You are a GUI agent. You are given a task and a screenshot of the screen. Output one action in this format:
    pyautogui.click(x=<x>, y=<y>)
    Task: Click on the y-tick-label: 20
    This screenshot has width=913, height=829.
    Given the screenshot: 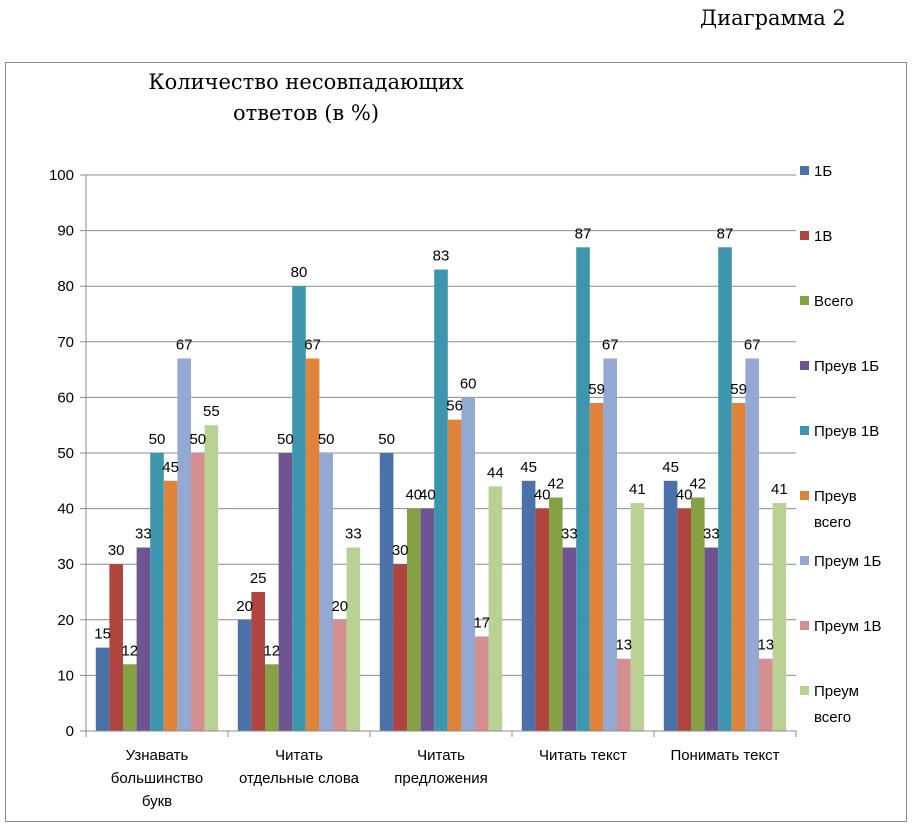 What is the action you would take?
    pyautogui.click(x=65, y=620)
    